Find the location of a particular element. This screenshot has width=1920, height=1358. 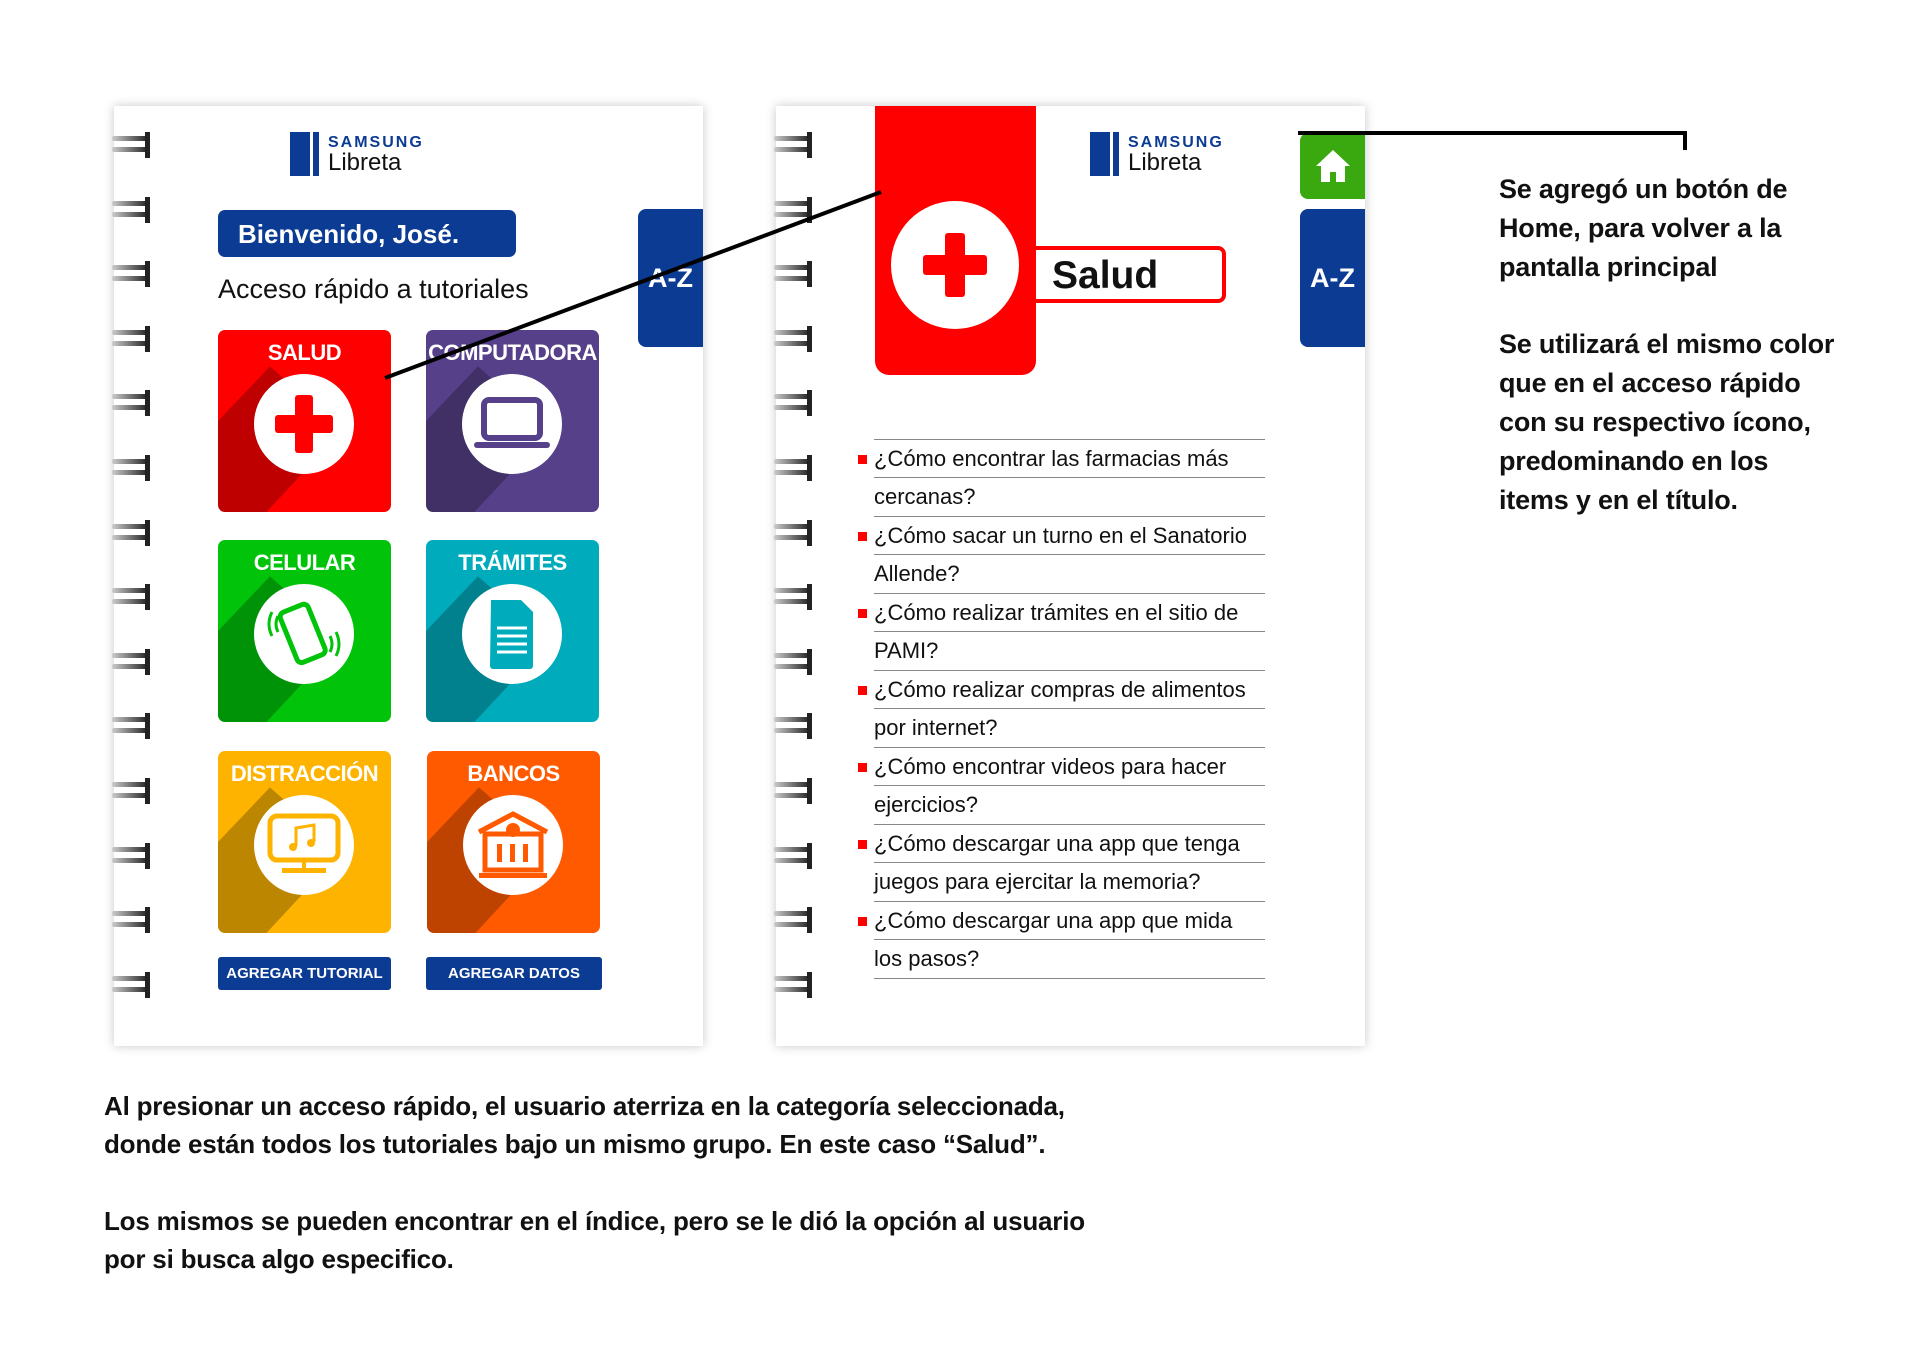

tile-label: SALUD is located at coordinates (304, 352).